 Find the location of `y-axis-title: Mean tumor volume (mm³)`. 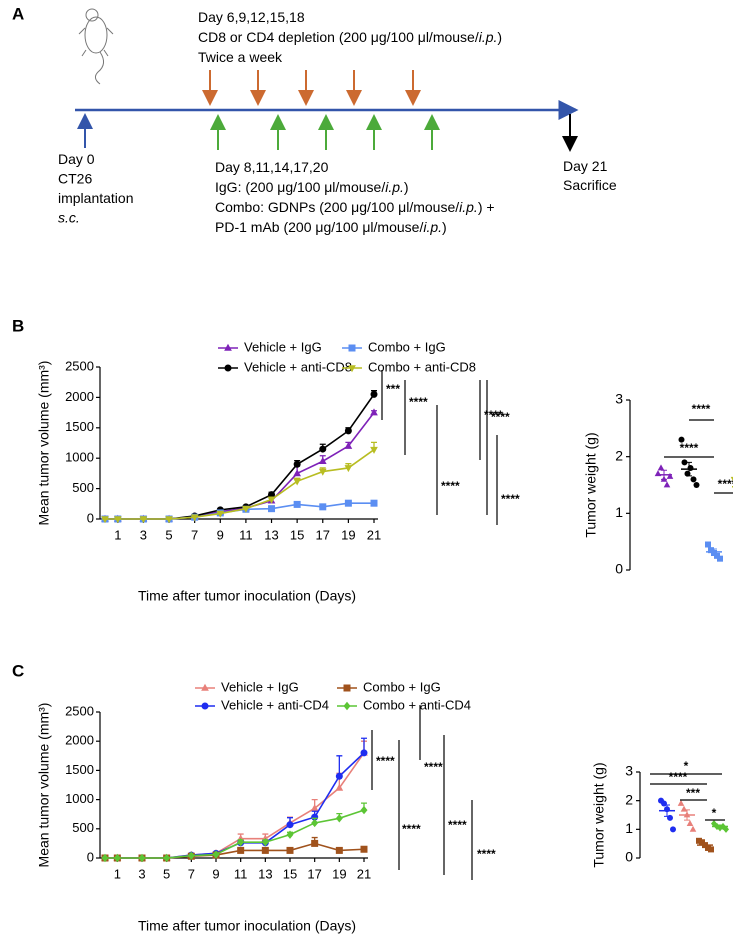

y-axis-title: Mean tumor volume (mm³) is located at coordinates (44, 785).